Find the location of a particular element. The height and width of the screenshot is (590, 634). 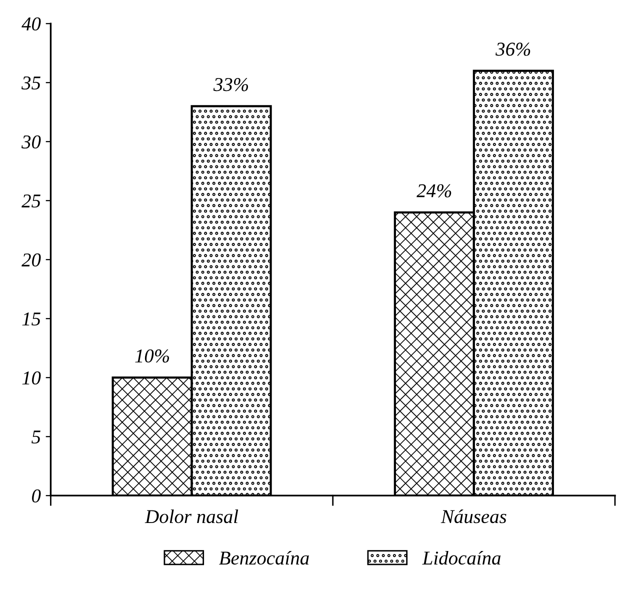

y-tick-label: 20 is located at coordinates (31, 260).